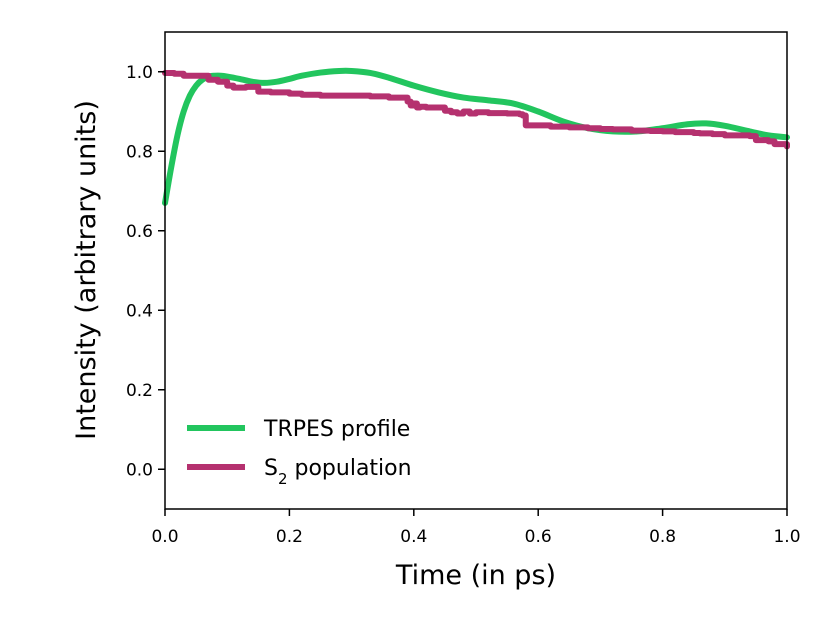 Image resolution: width=829 pixels, height=637 pixels. Describe the element at coordinates (476, 109) in the screenshot. I see `s2-population-line` at that location.